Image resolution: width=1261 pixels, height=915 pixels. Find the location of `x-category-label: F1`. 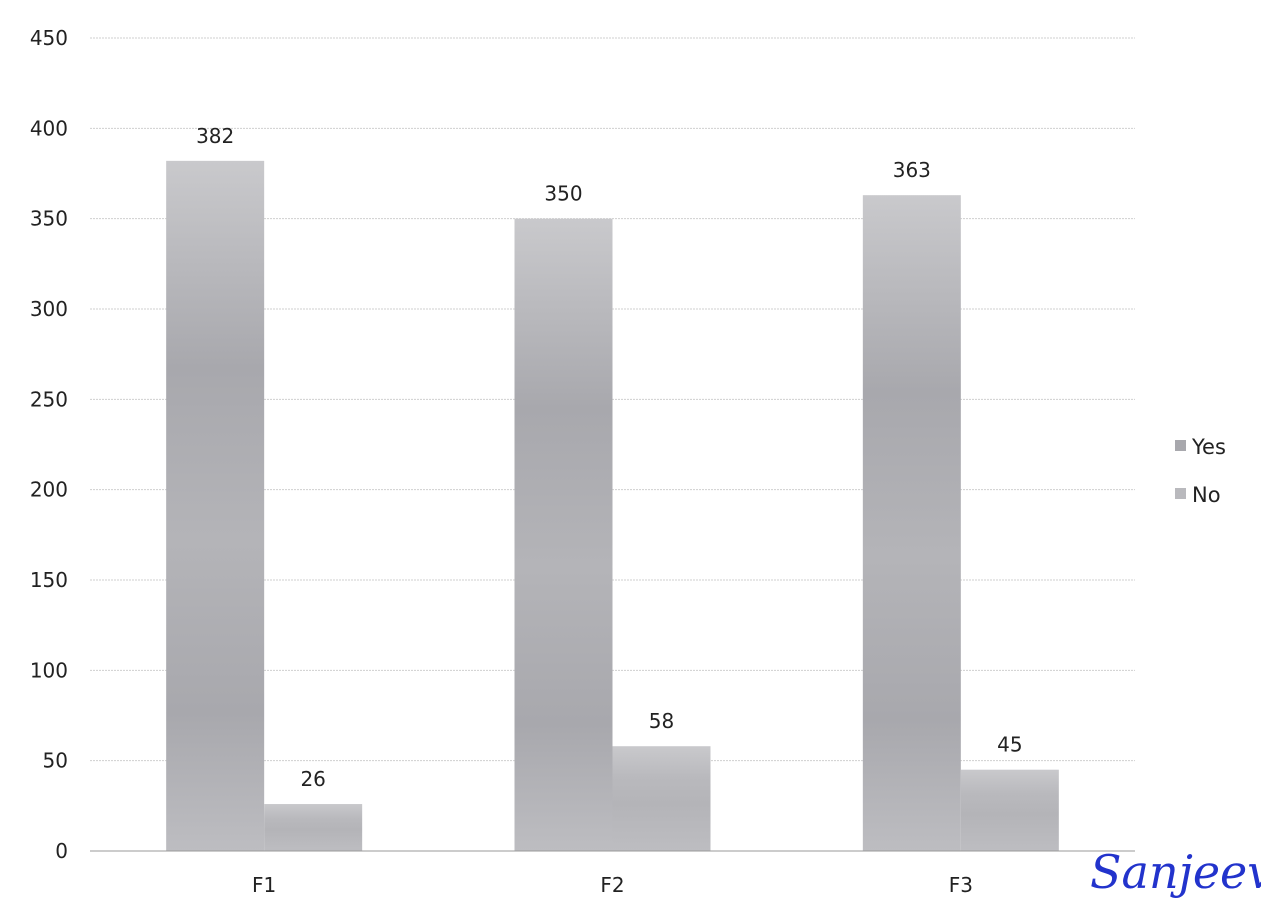

x-category-label: F1 is located at coordinates (264, 885).